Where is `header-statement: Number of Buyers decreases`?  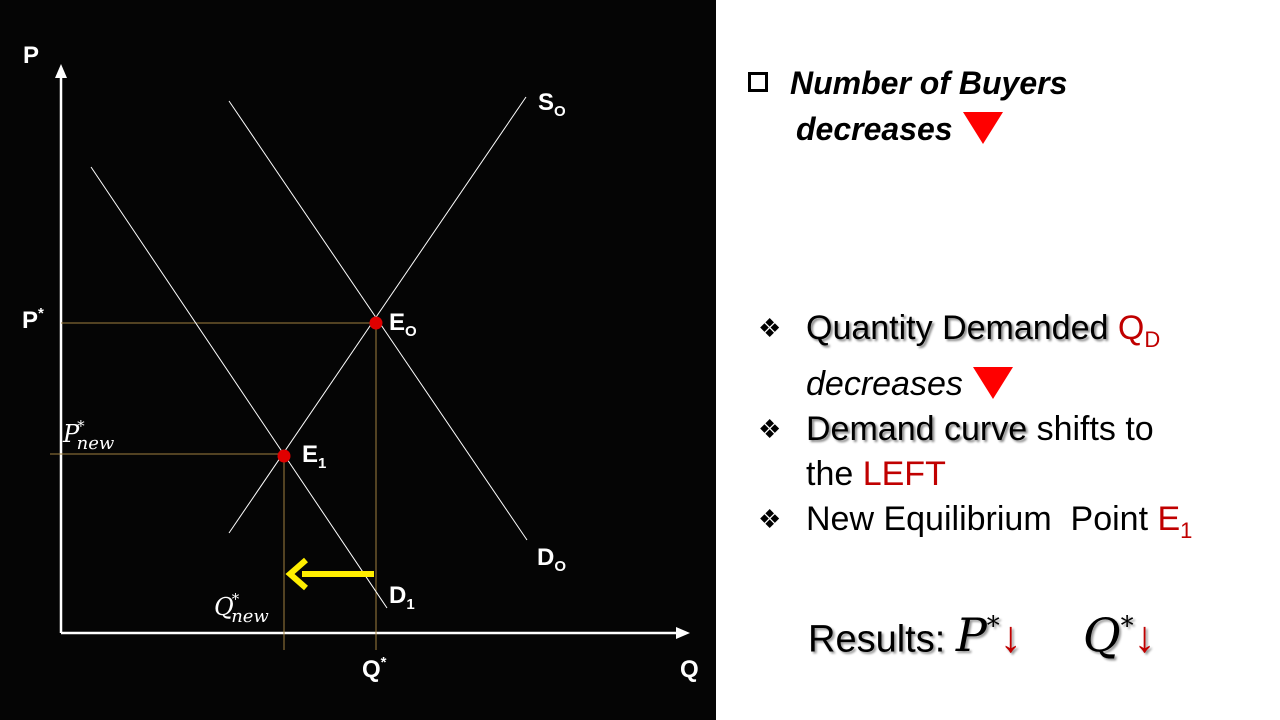
header-statement: Number of Buyers decreases is located at coordinates (907, 106).